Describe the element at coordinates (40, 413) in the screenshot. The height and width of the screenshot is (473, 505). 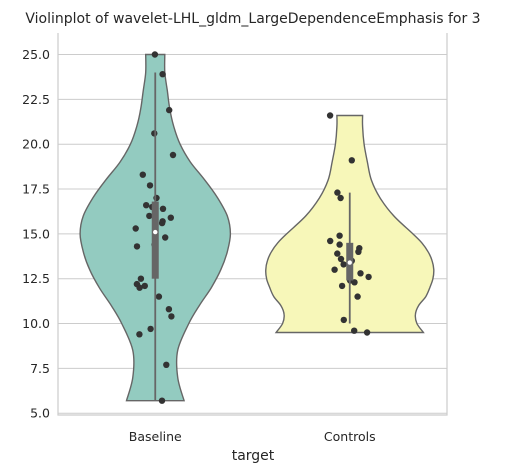
I see `y-tick-label: 5.0` at that location.